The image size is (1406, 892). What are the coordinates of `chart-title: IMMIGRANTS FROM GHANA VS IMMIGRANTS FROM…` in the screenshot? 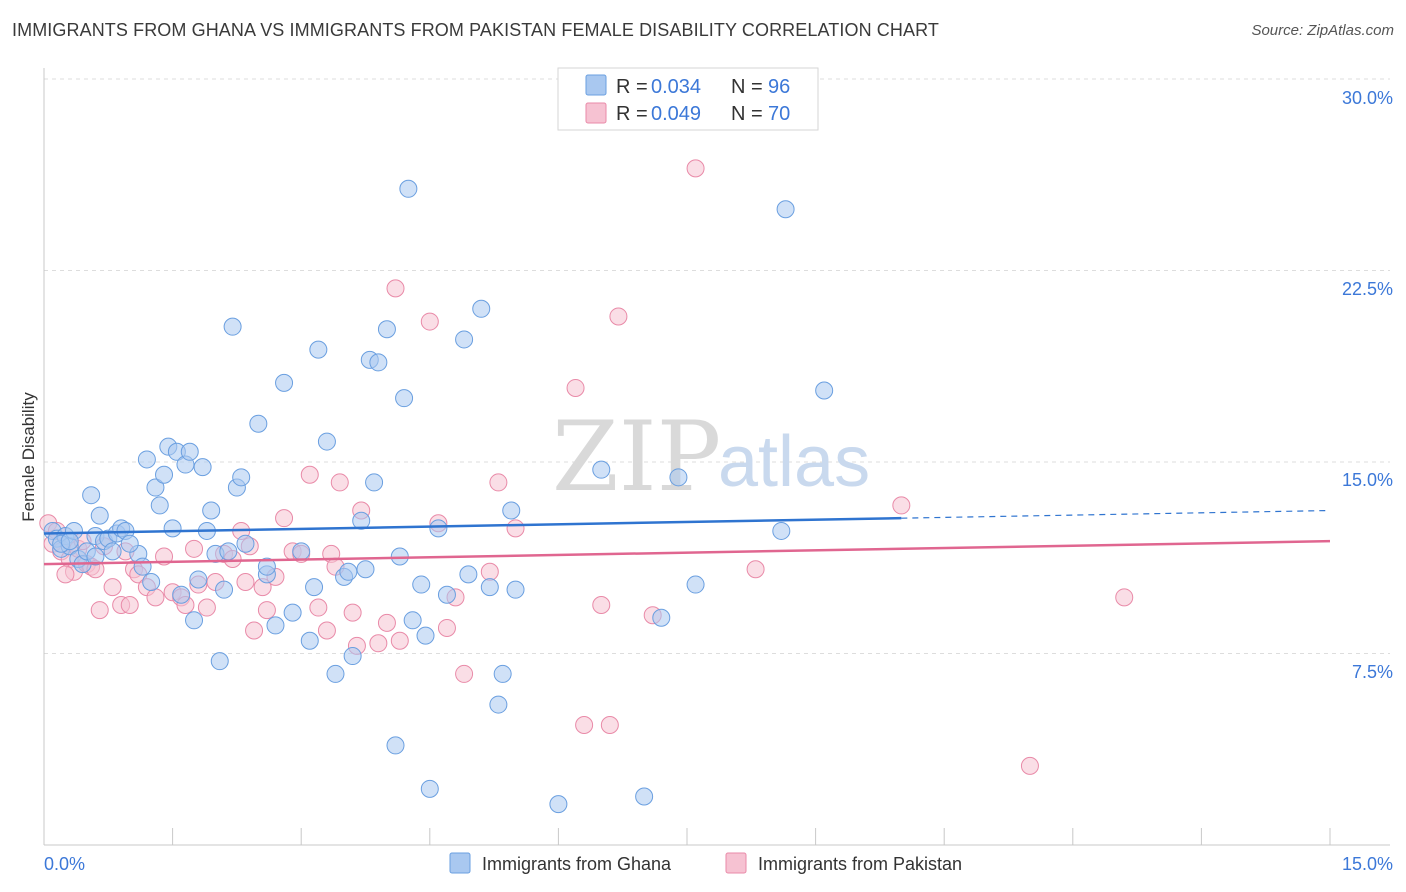 It's located at (475, 30).